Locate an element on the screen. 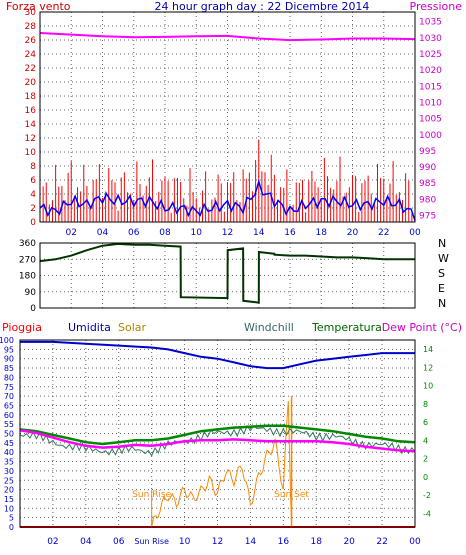 The height and width of the screenshot is (555, 466). x-tick-label: 00 is located at coordinates (415, 542).